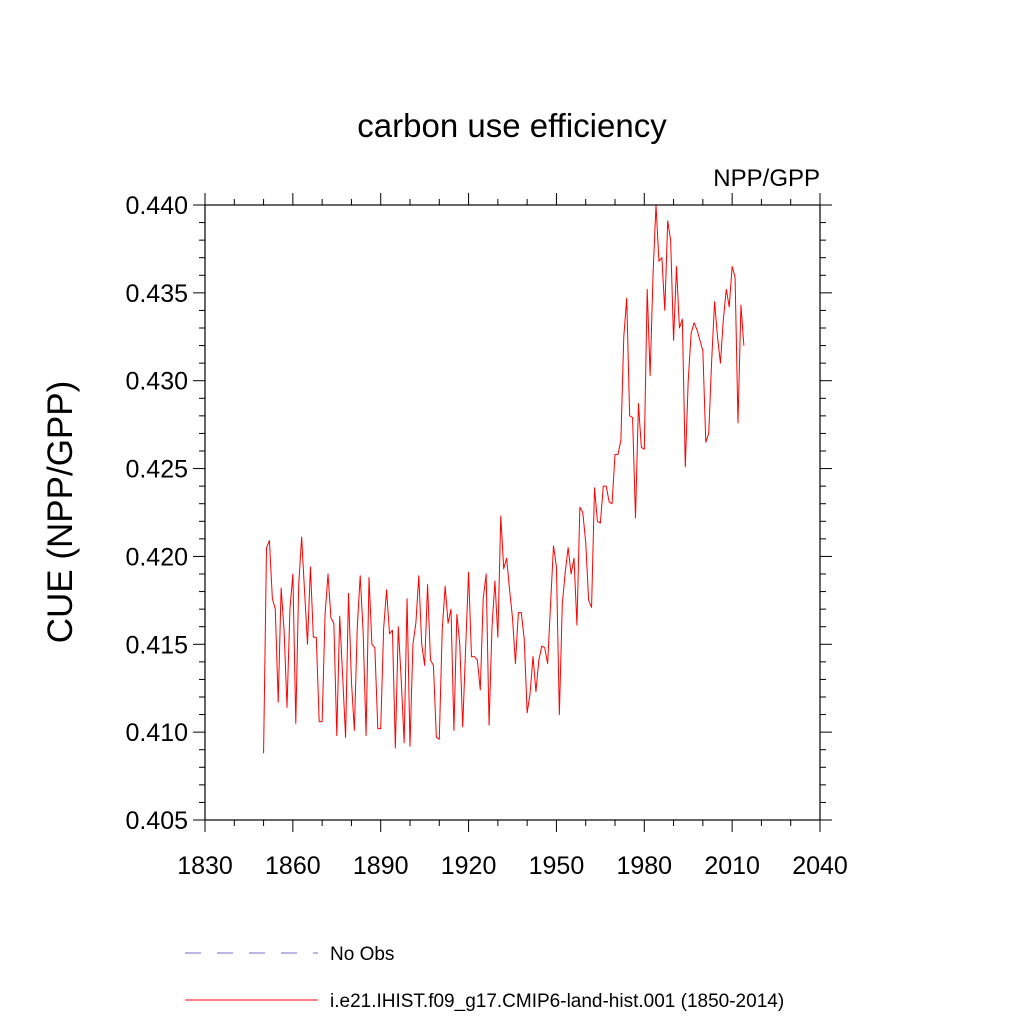  Describe the element at coordinates (156, 821) in the screenshot. I see `y-tick-label: 0.405` at that location.